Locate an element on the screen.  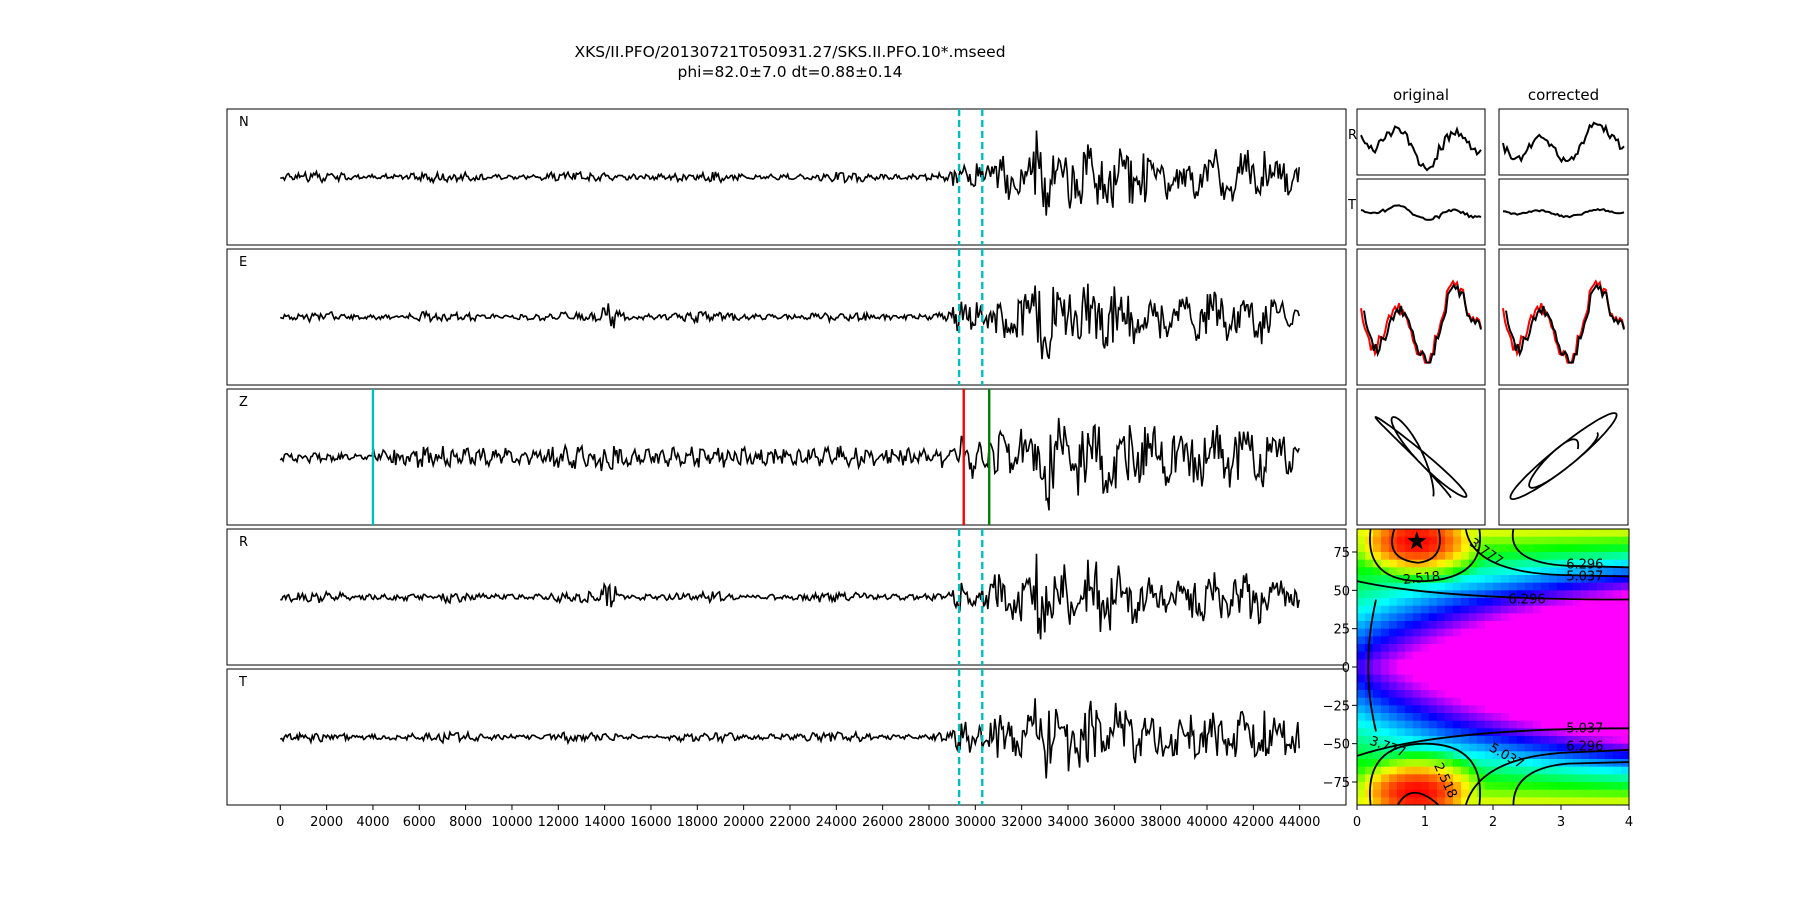
x-tick-label-26000: 26000 is located at coordinates (882, 822).